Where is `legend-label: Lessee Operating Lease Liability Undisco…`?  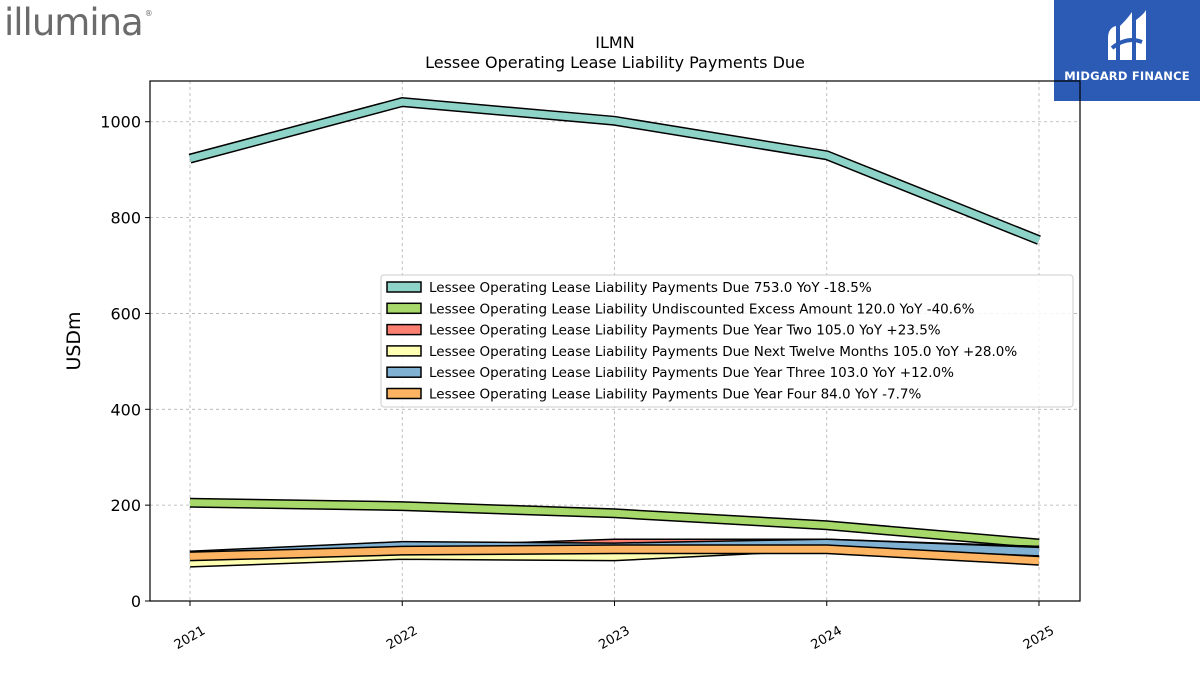
legend-label: Lessee Operating Lease Liability Undisco… is located at coordinates (702, 309).